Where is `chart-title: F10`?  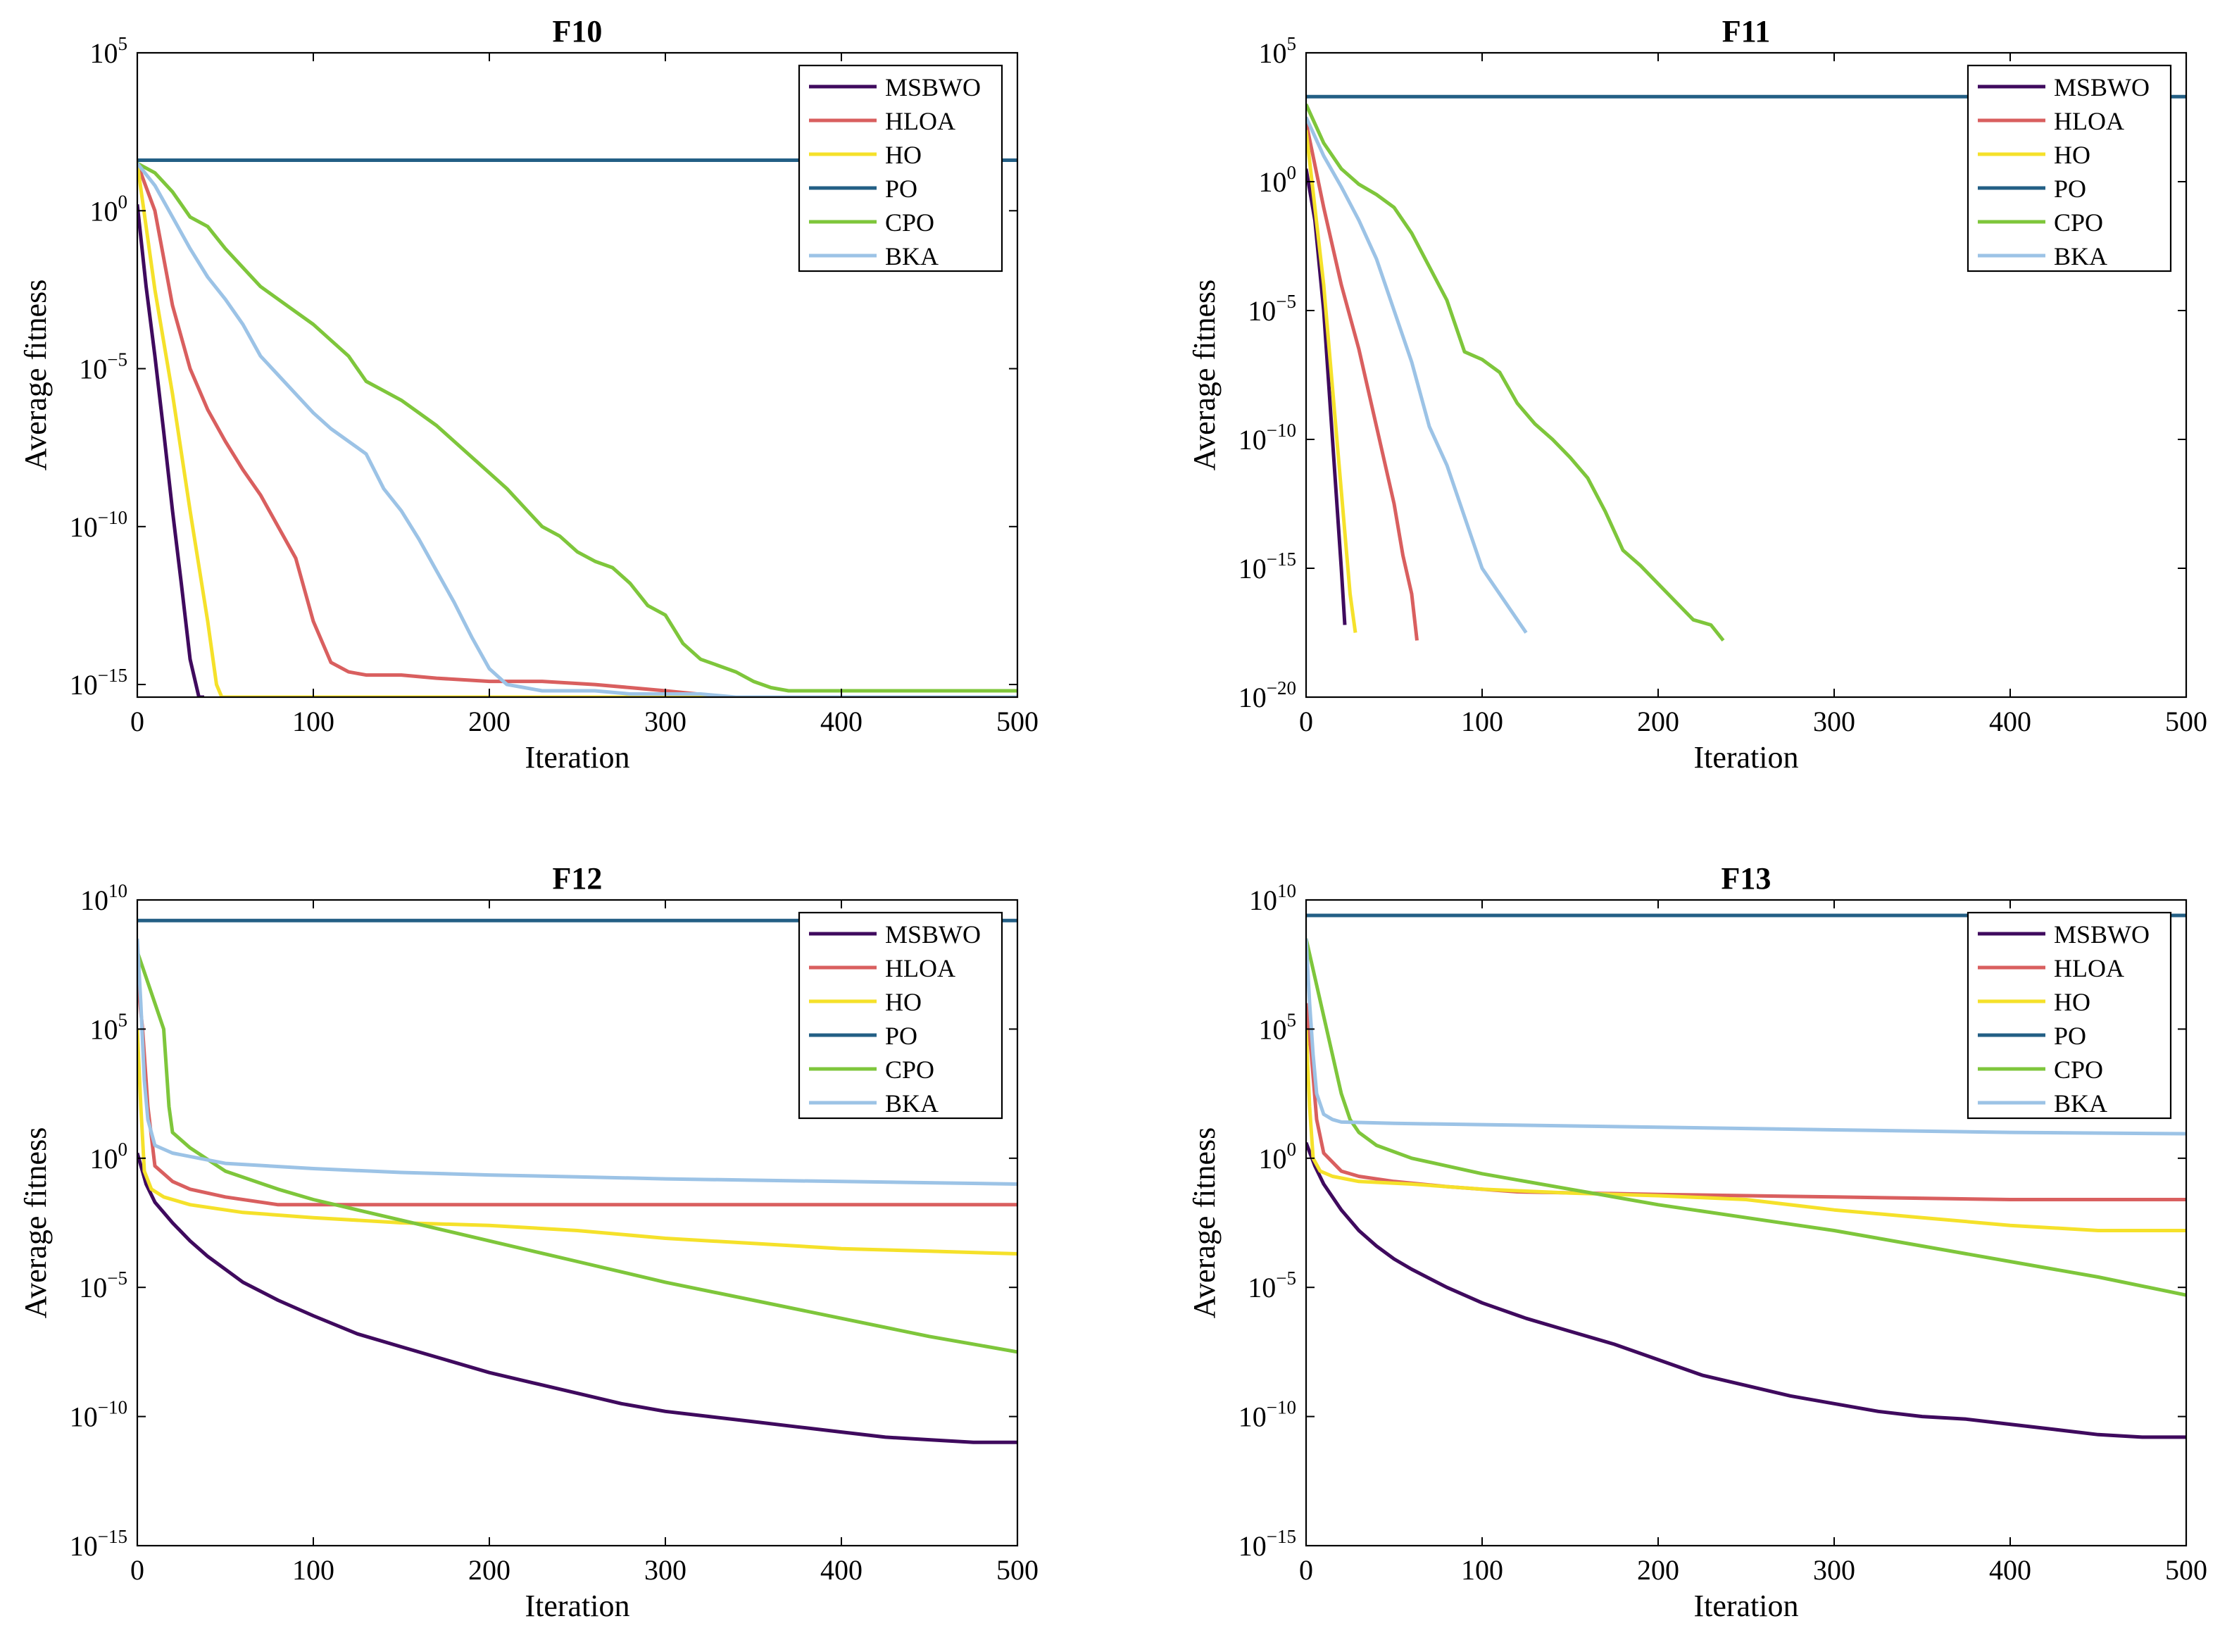
chart-title: F10 is located at coordinates (578, 31).